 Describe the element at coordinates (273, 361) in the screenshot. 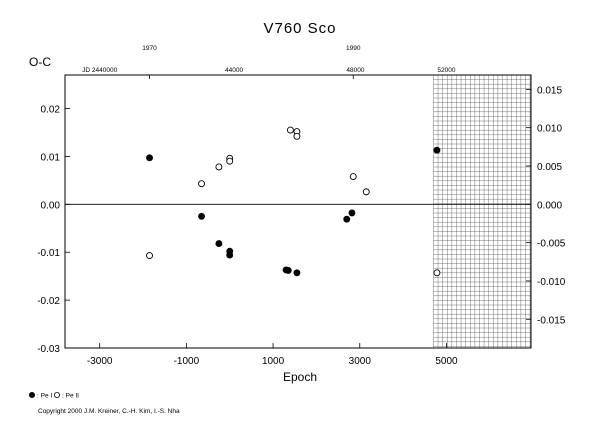

I see `x-tick-label: 1000` at that location.